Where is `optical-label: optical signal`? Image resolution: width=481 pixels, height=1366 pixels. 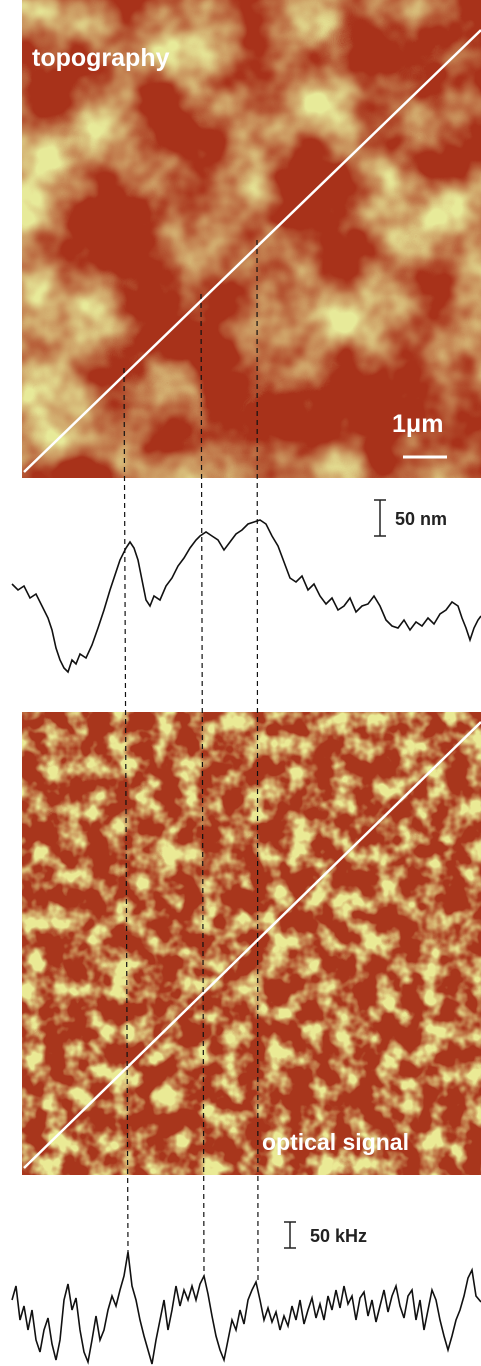
optical-label: optical signal is located at coordinates (335, 1142).